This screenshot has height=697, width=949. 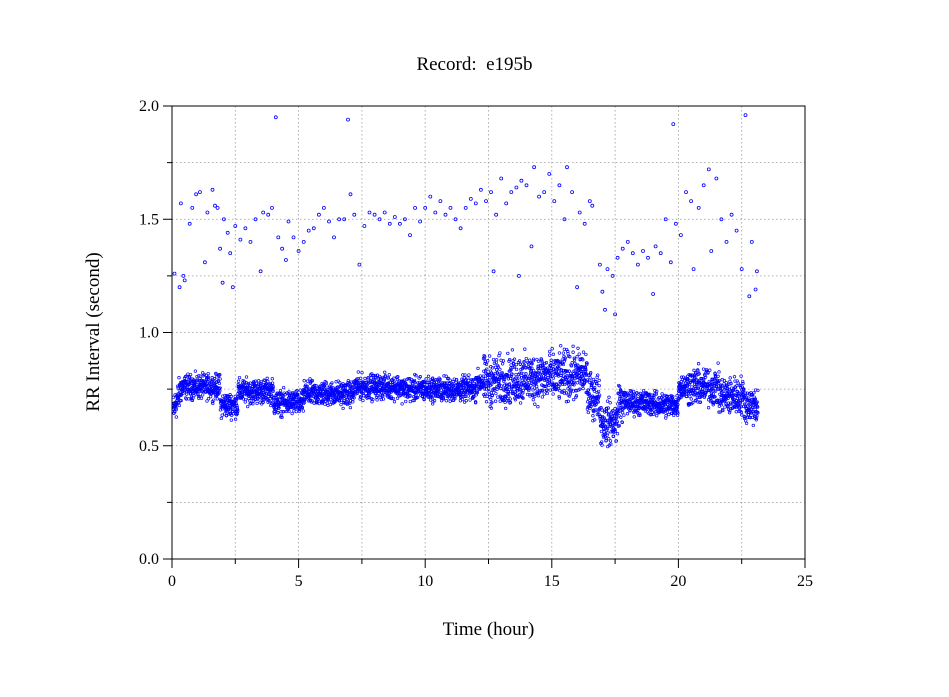 What do you see at coordinates (149, 333) in the screenshot?
I see `y-tick-label: 1.0` at bounding box center [149, 333].